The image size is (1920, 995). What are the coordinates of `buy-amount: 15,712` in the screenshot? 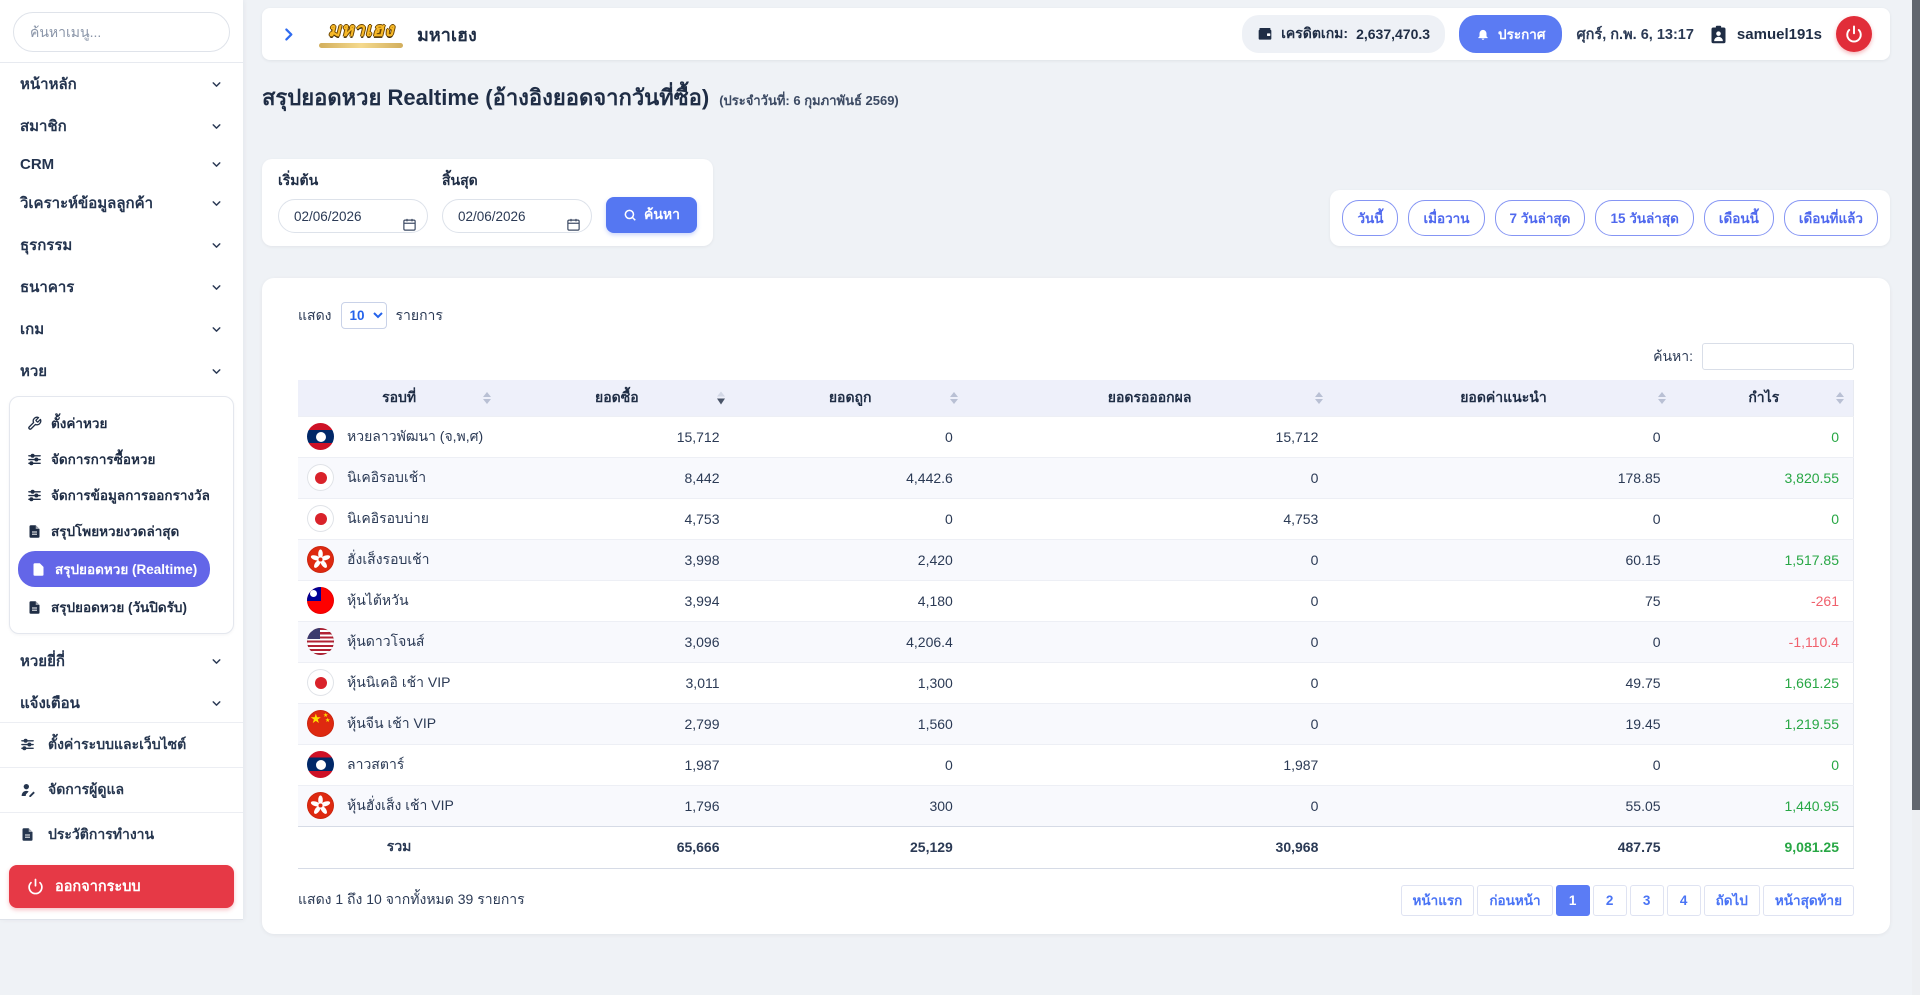 It's located at (617, 436).